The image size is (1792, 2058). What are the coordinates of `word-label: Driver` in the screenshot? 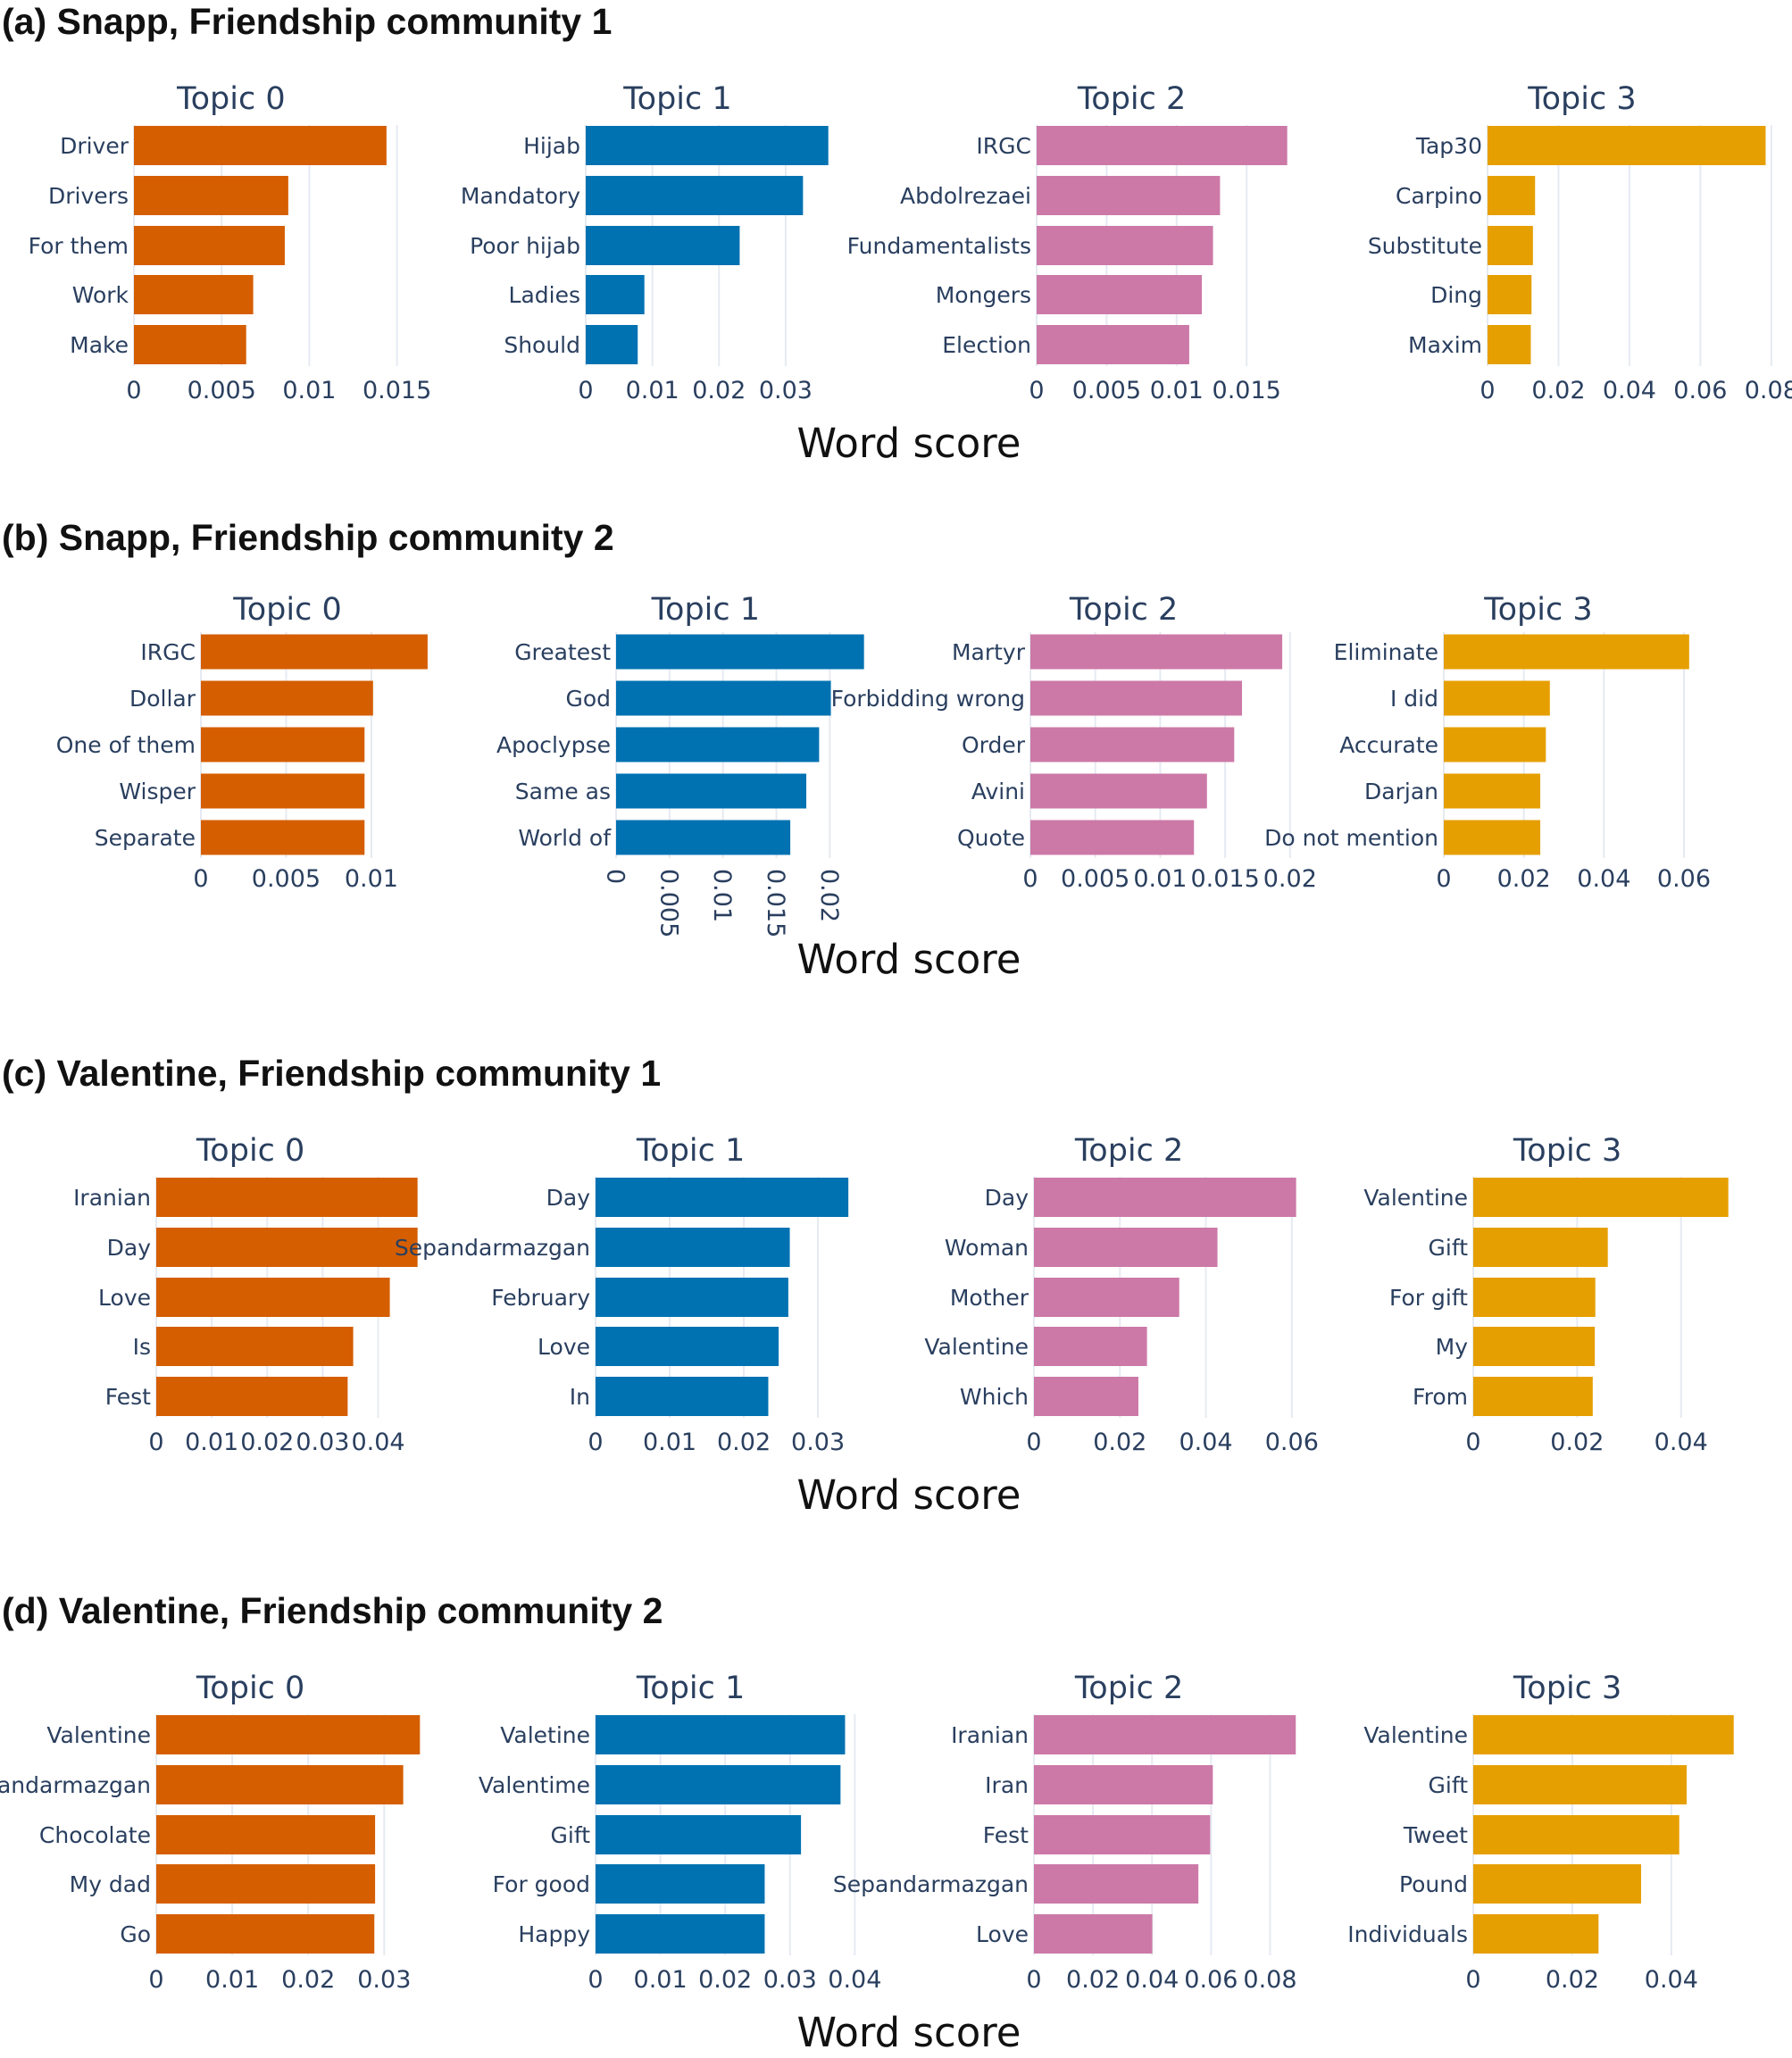 It's located at (94, 146).